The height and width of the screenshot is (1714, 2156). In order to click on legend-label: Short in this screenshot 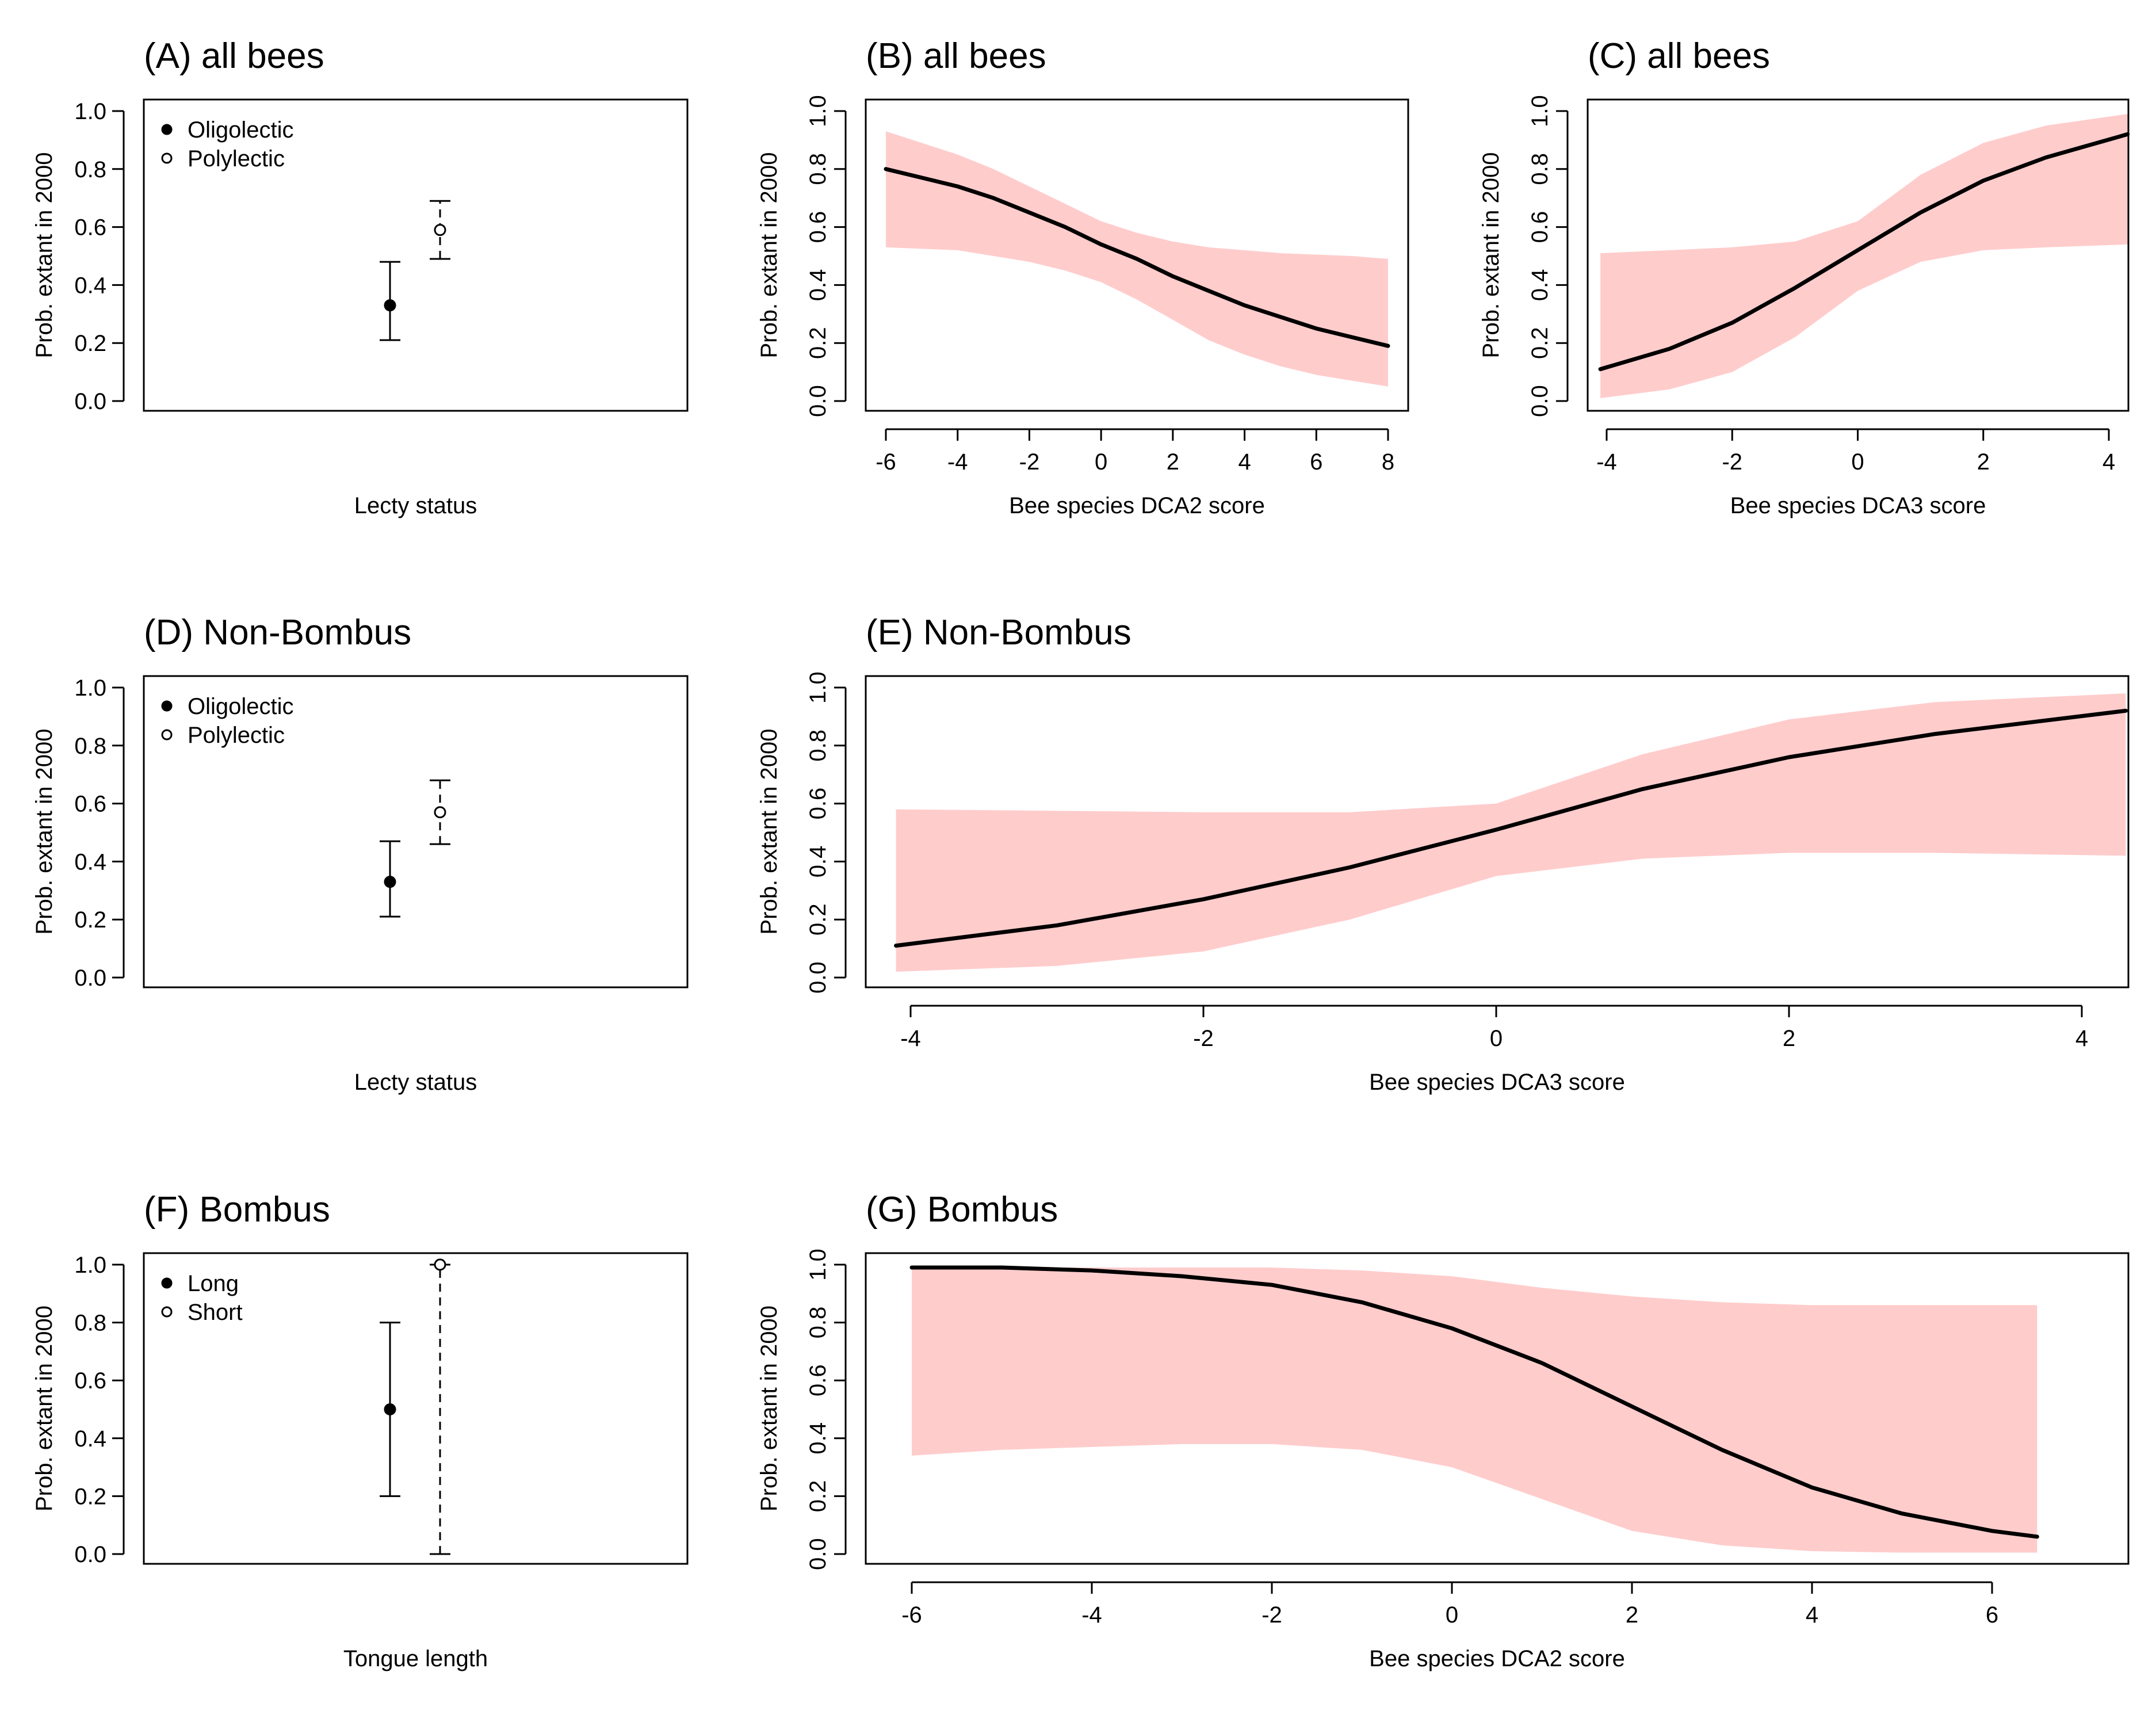, I will do `click(215, 1312)`.